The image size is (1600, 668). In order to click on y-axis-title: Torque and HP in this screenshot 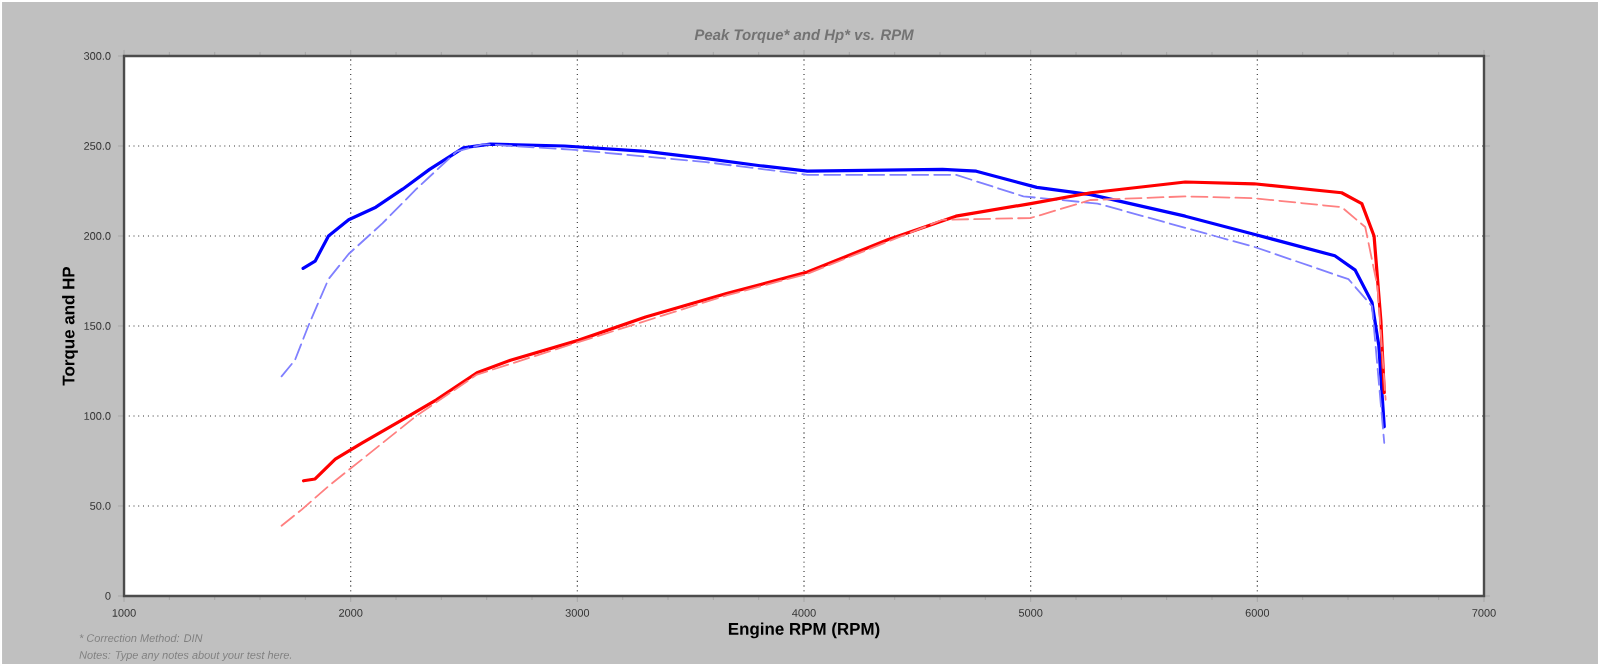, I will do `click(70, 326)`.